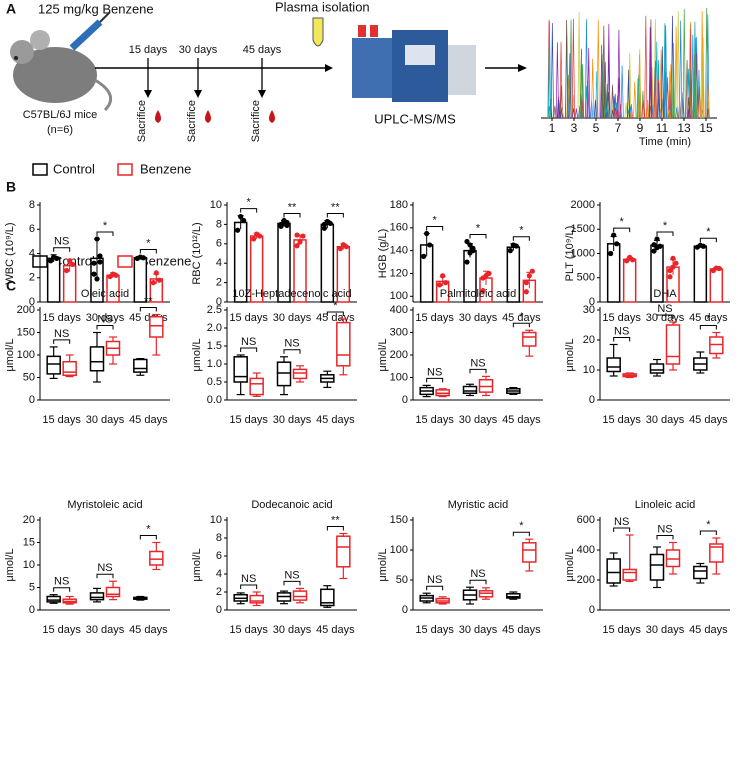  I want to click on timepoint-label: 30 days, so click(198, 50).